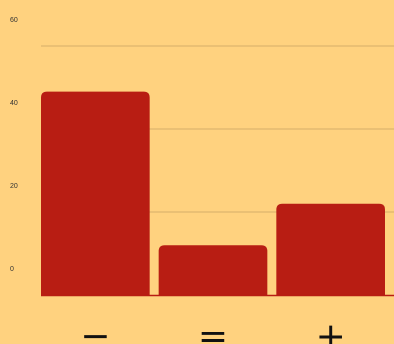 The height and width of the screenshot is (344, 394). What do you see at coordinates (14, 20) in the screenshot?
I see `y-tick-label-60: 60` at bounding box center [14, 20].